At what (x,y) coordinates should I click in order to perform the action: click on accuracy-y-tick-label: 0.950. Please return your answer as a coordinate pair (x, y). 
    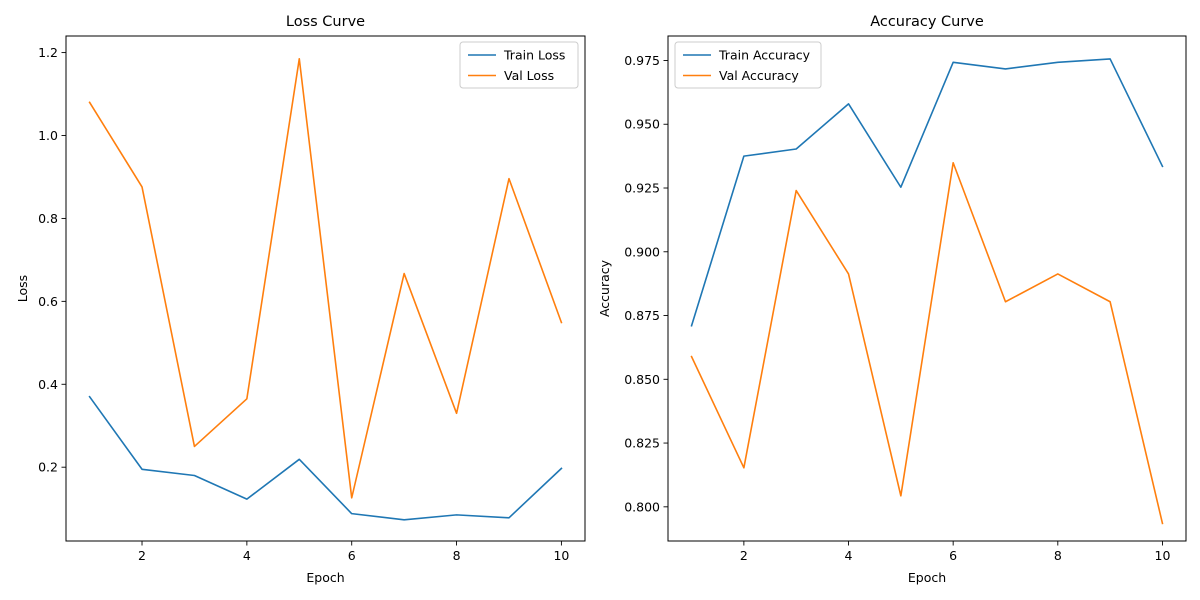
    Looking at the image, I should click on (642, 124).